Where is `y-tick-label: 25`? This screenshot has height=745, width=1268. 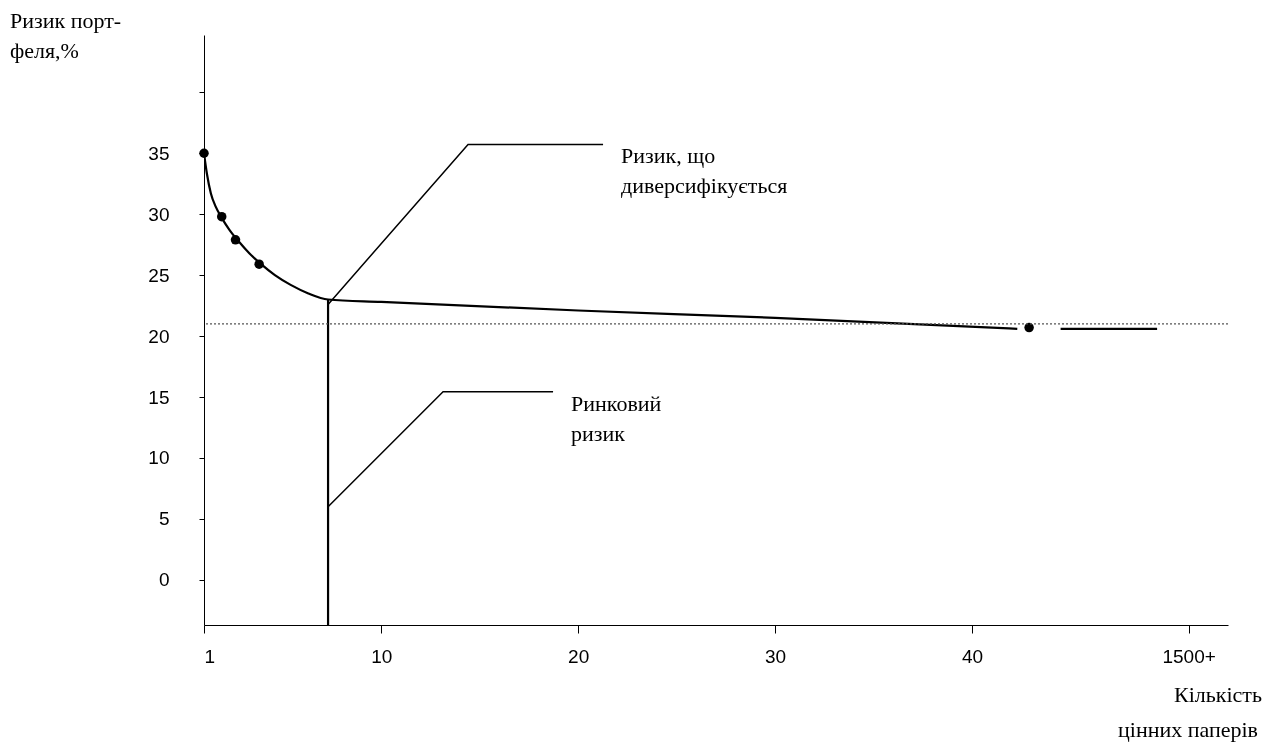
y-tick-label: 25 is located at coordinates (159, 275).